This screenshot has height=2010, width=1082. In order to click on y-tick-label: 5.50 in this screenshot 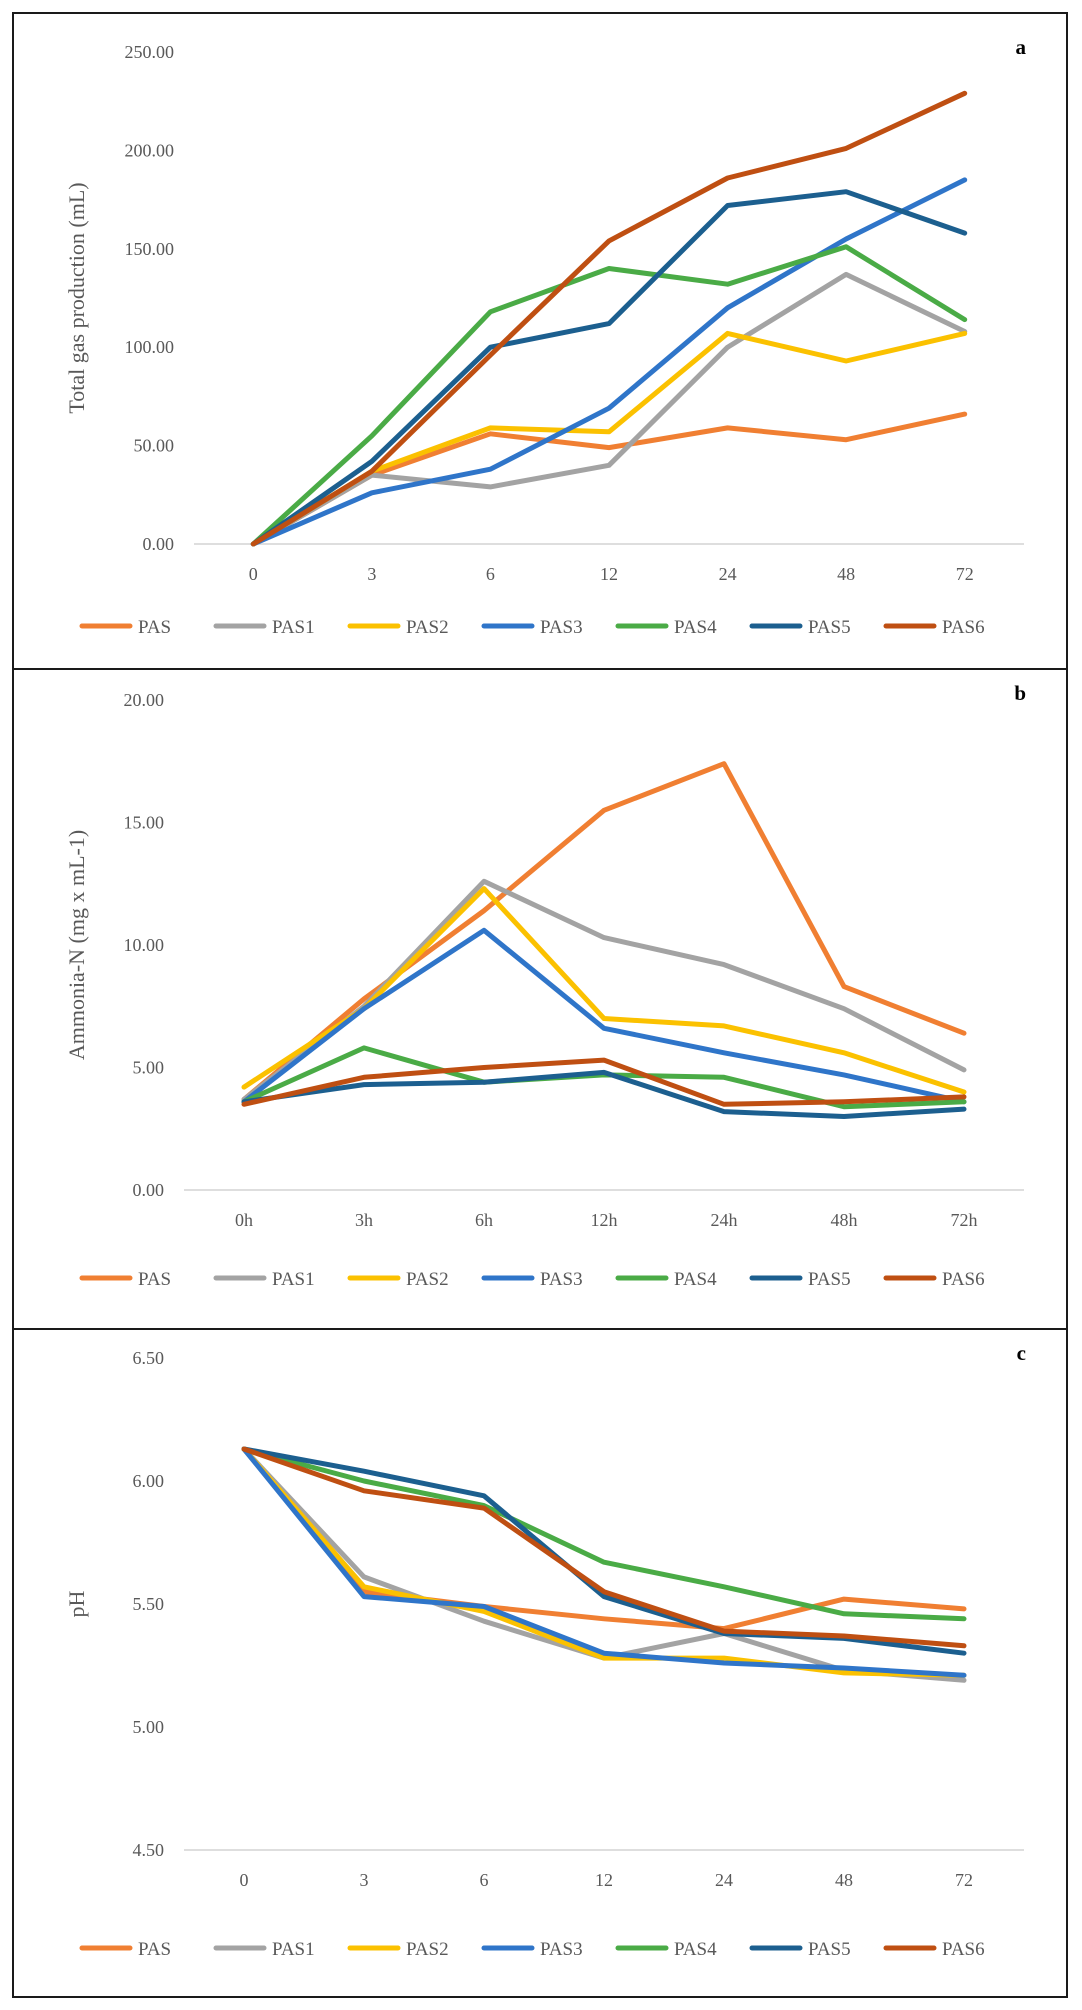, I will do `click(149, 1604)`.